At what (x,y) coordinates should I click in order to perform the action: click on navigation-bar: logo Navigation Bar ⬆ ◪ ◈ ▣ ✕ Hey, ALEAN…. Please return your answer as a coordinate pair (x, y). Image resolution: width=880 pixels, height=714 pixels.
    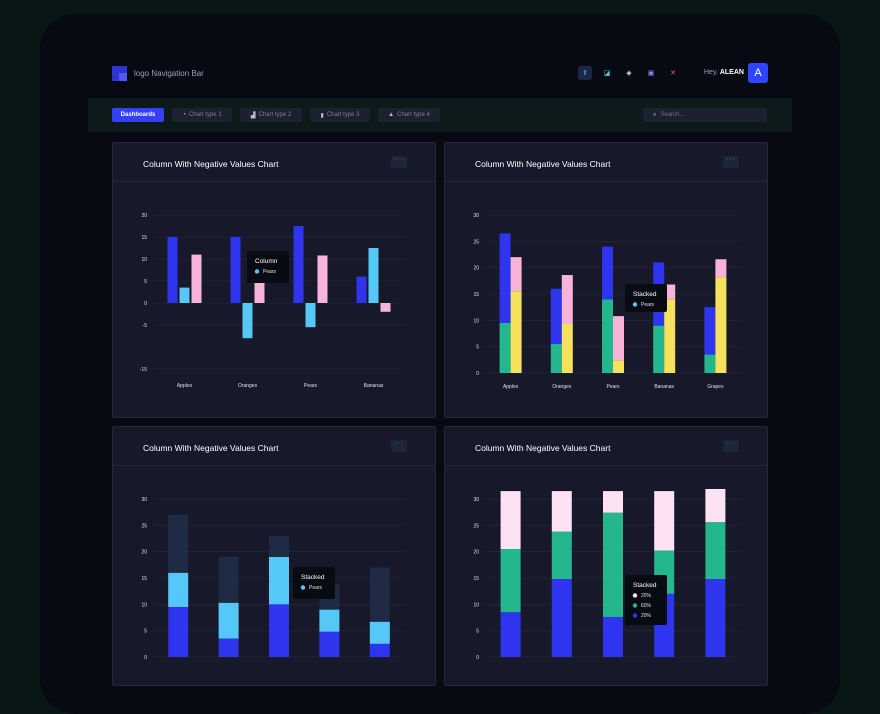
    Looking at the image, I should click on (440, 56).